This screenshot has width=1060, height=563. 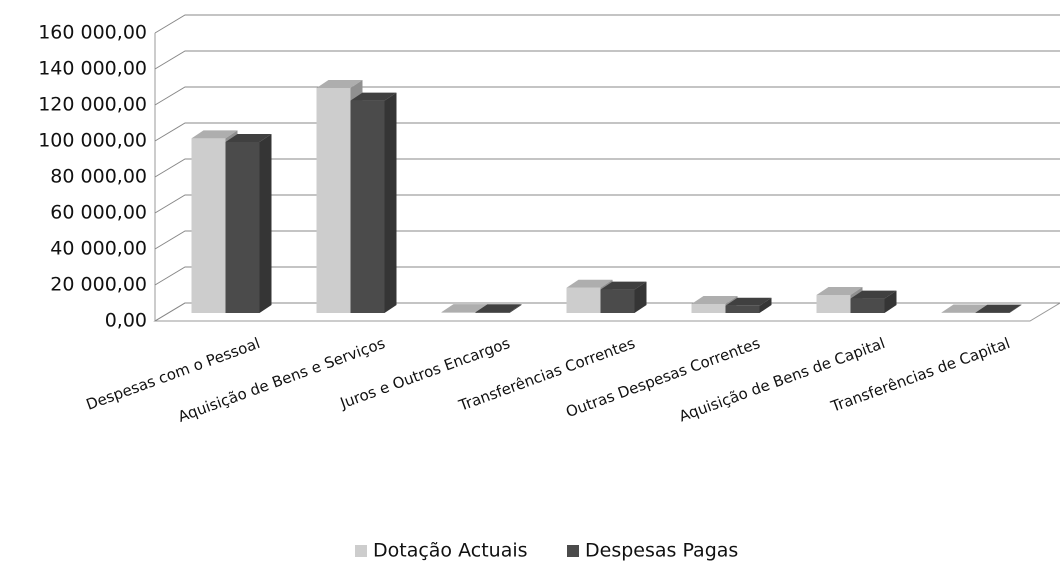 I want to click on y-tick-label: 160 000,00, so click(x=92, y=33).